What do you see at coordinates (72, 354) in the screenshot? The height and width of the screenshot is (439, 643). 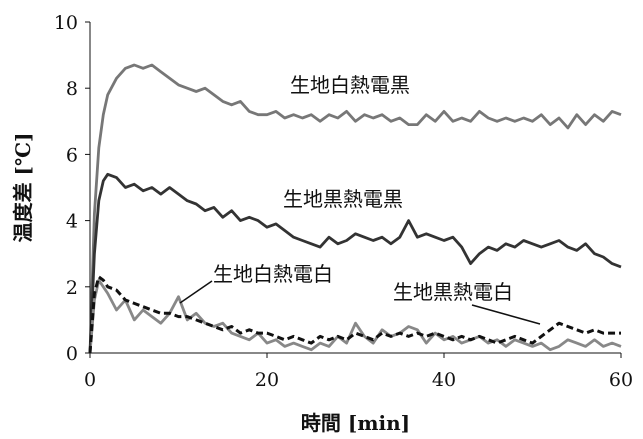 I see `y-tick-label: 0` at bounding box center [72, 354].